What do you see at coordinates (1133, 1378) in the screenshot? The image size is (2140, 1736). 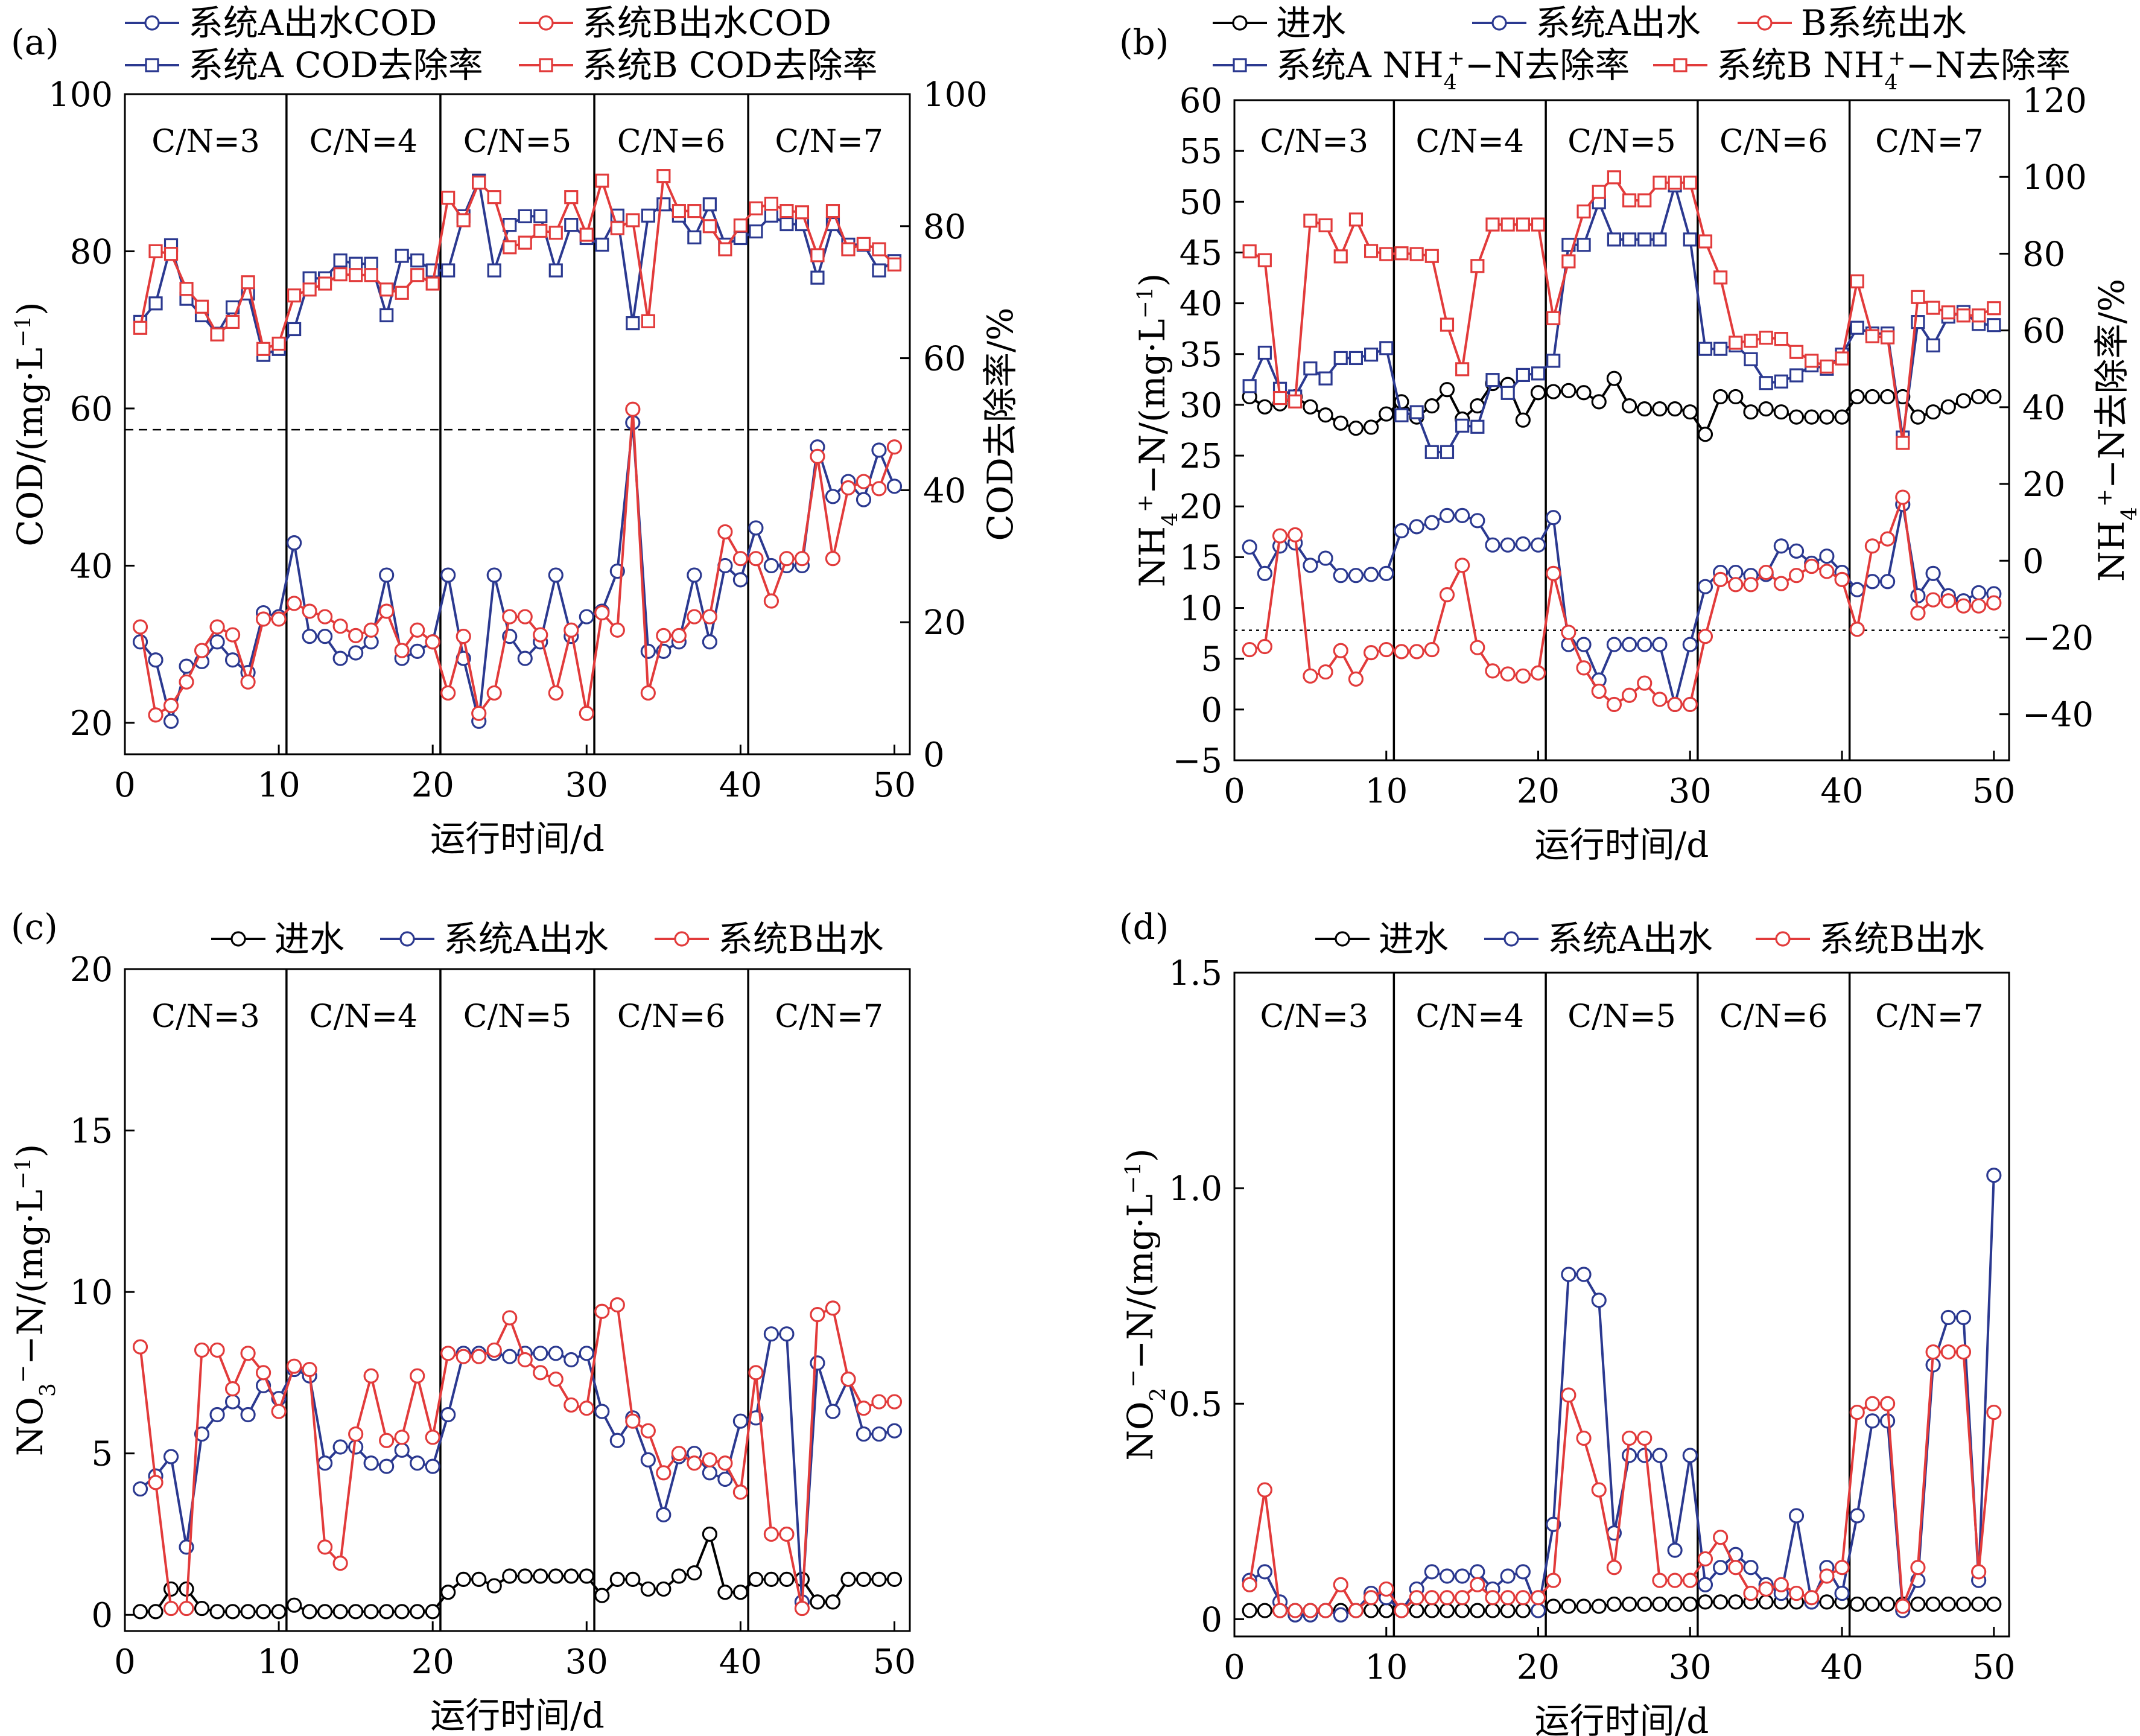 I see `y-axis-label-part: −` at bounding box center [1133, 1378].